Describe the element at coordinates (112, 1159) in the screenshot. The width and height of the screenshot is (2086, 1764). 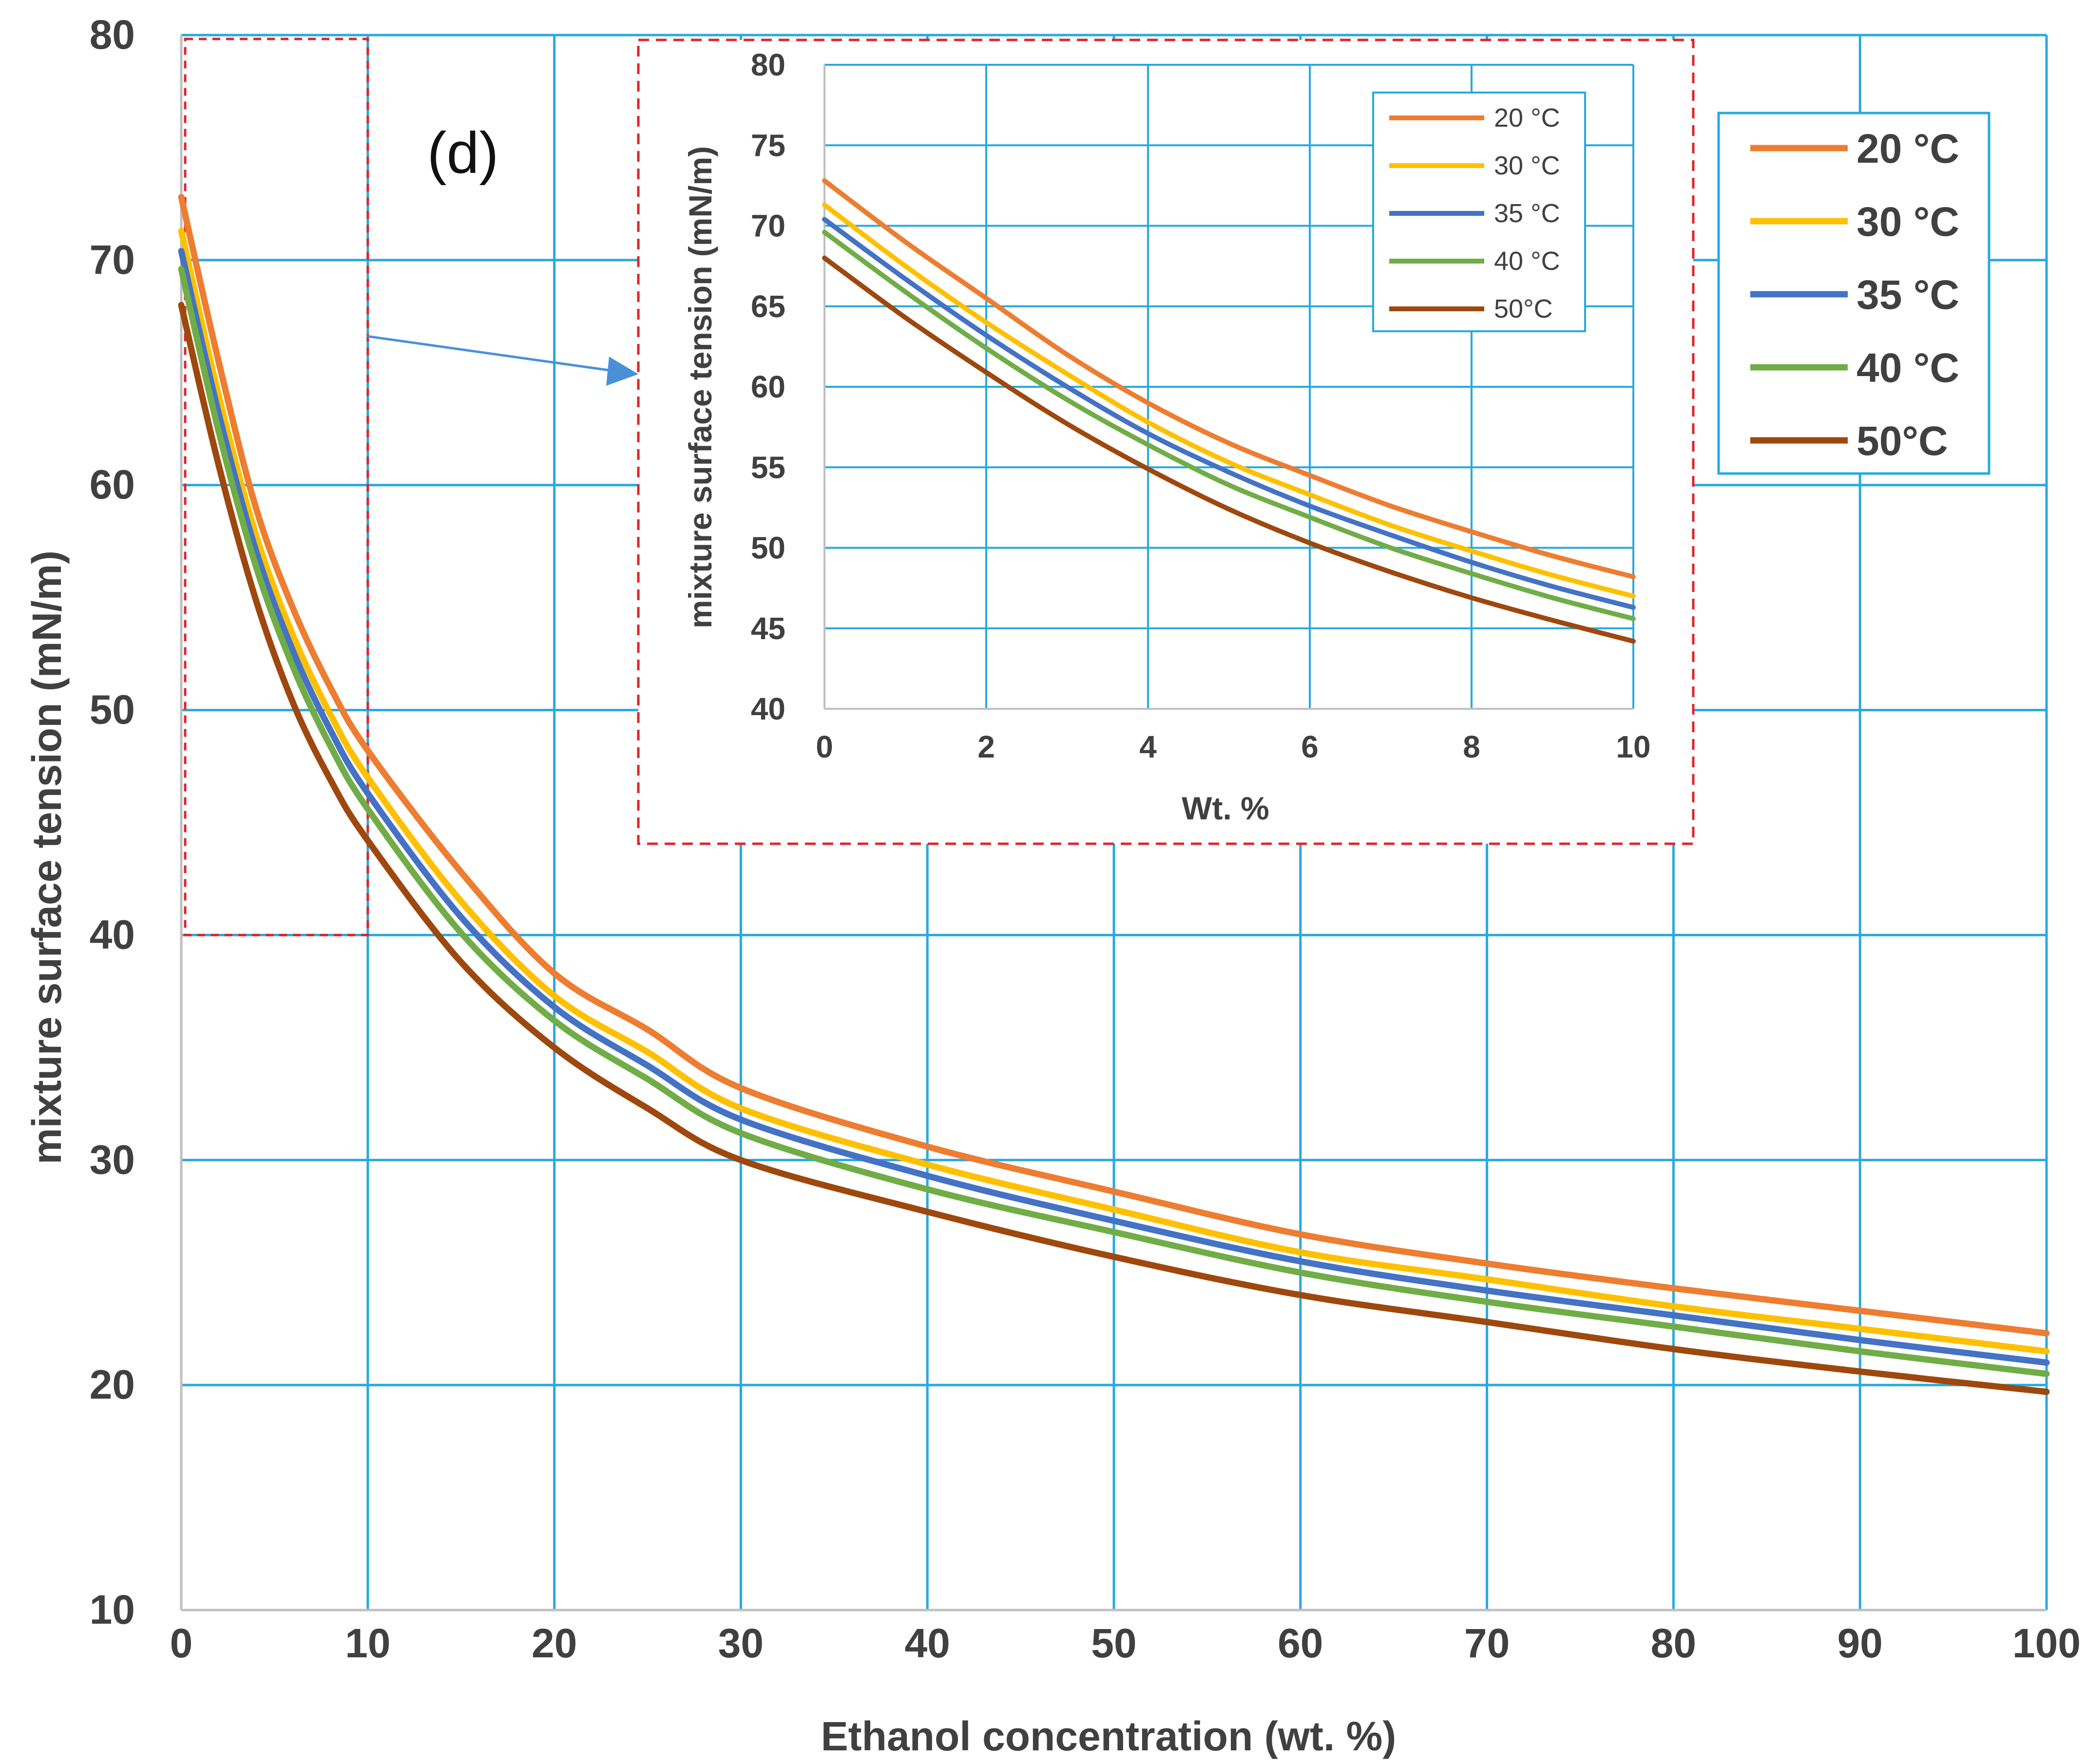
I see `main-y-tick-label: 30` at that location.